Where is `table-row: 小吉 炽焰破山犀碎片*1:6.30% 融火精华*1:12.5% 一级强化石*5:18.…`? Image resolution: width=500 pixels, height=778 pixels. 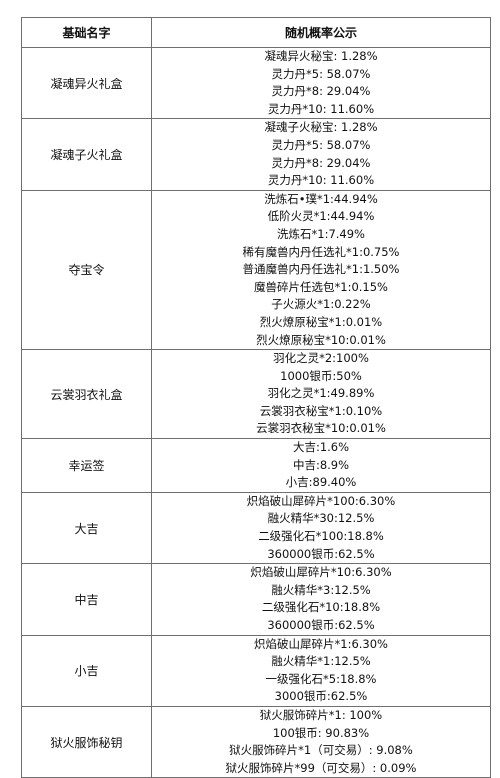 table-row: 小吉 炽焰破山犀碎片*1:6.30% 融火精华*1:12.5% 一级强化石*5:18.… is located at coordinates (256, 670).